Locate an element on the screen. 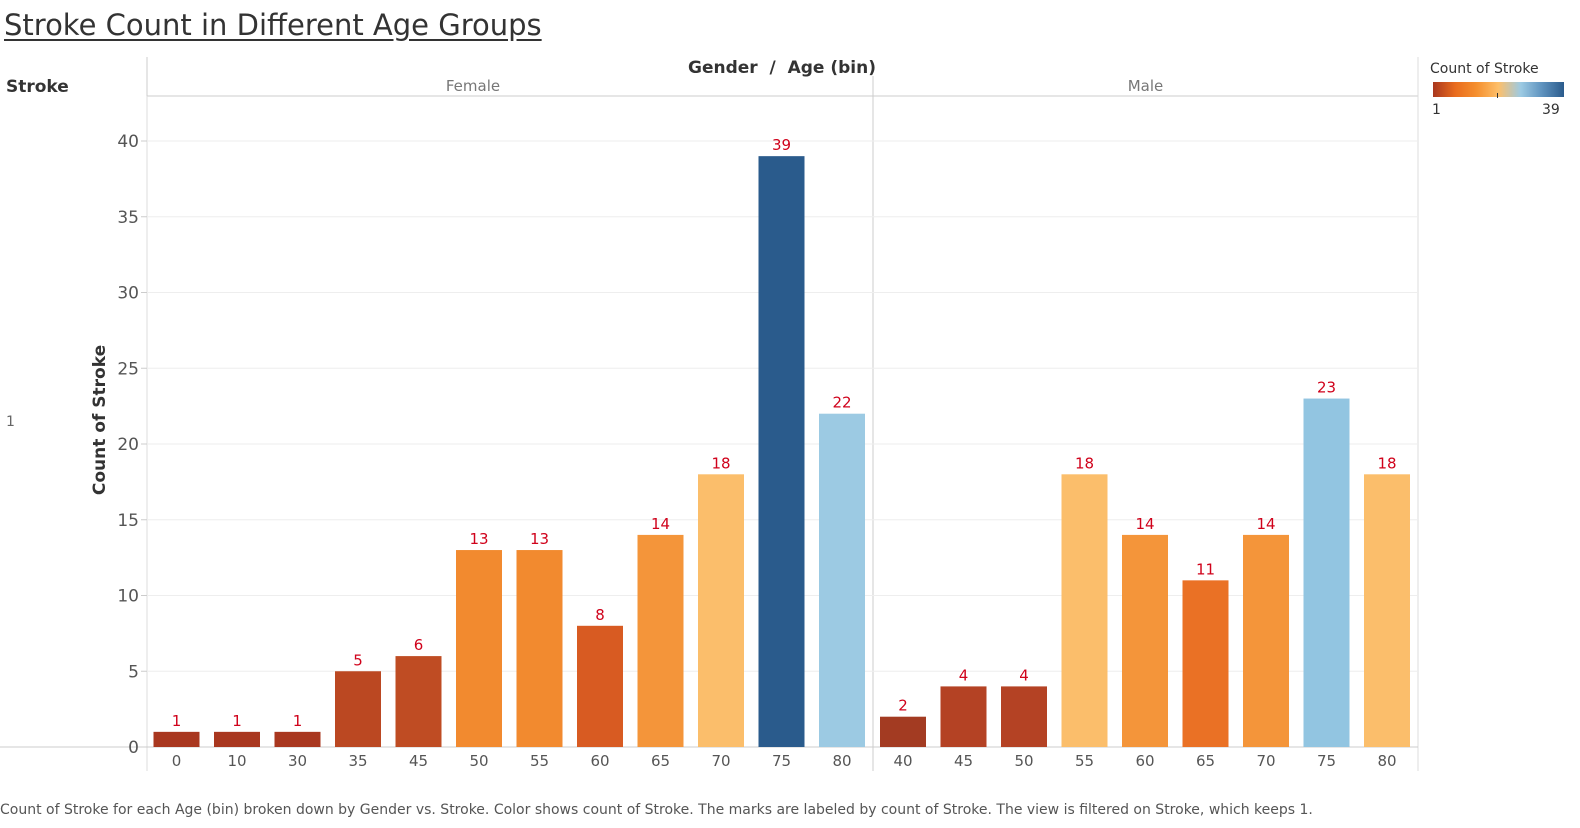  panel-headers: Female Male is located at coordinates (804, 86).